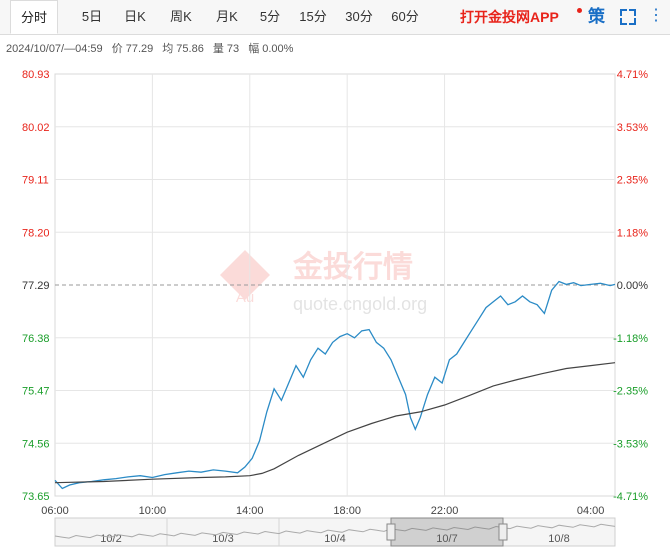  I want to click on navigator-mini-line, so click(335, 531).